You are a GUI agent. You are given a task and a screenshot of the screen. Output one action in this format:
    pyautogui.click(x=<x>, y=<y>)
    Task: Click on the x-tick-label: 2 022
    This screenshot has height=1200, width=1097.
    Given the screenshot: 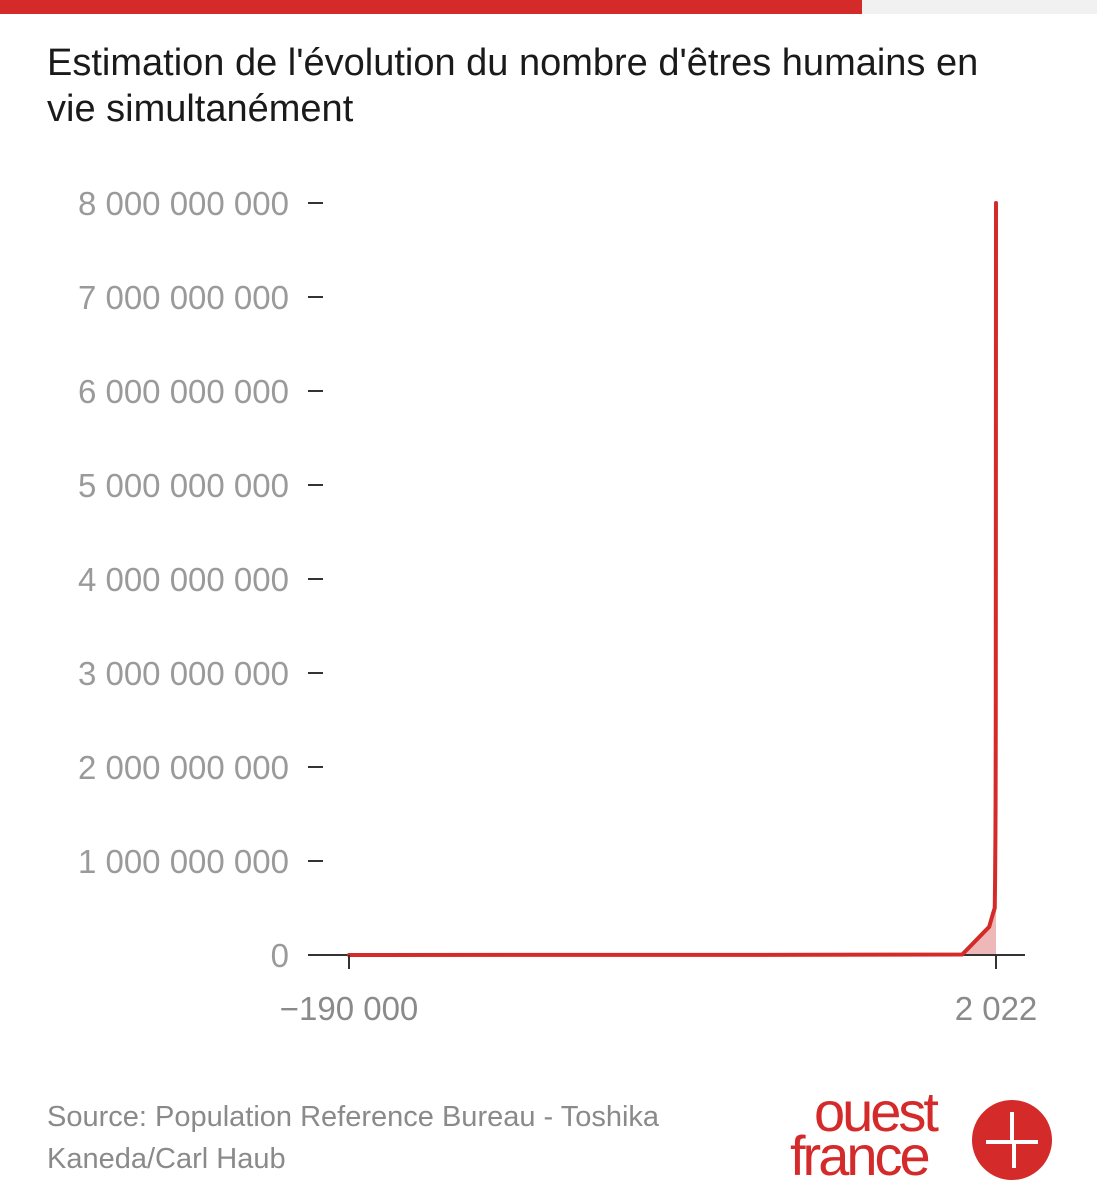 What is the action you would take?
    pyautogui.click(x=996, y=1008)
    